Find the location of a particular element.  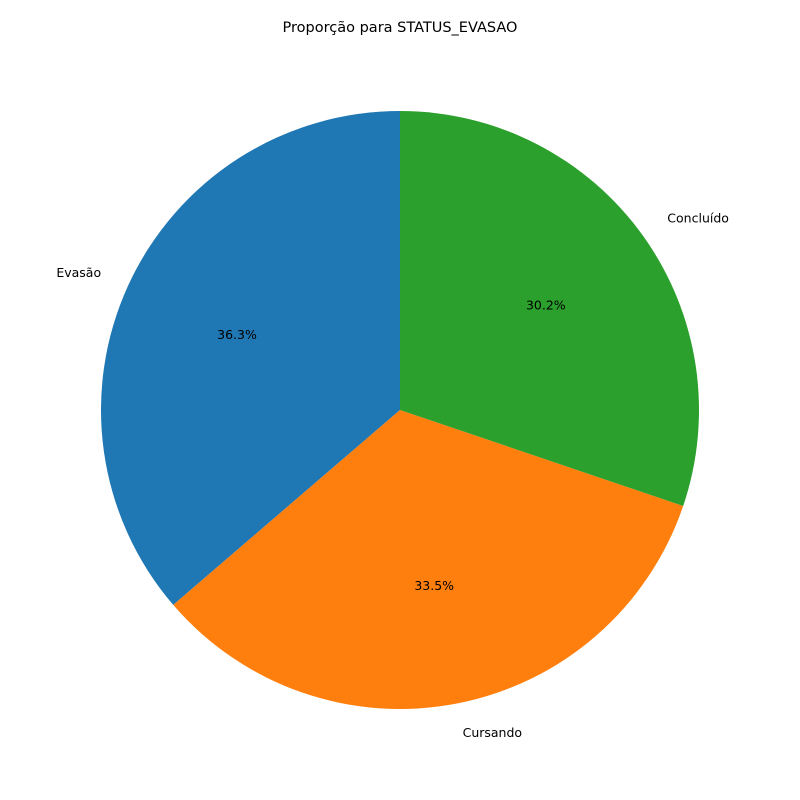

chart-title: Proporção para STATUS_EVASAO is located at coordinates (400, 28).